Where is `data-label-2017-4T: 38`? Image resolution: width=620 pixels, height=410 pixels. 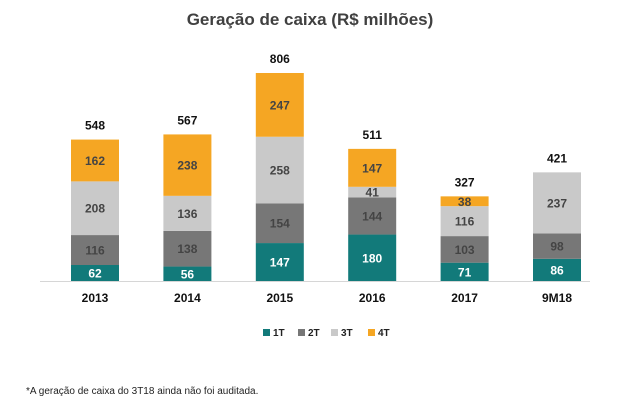
data-label-2017-4T: 38 is located at coordinates (465, 202).